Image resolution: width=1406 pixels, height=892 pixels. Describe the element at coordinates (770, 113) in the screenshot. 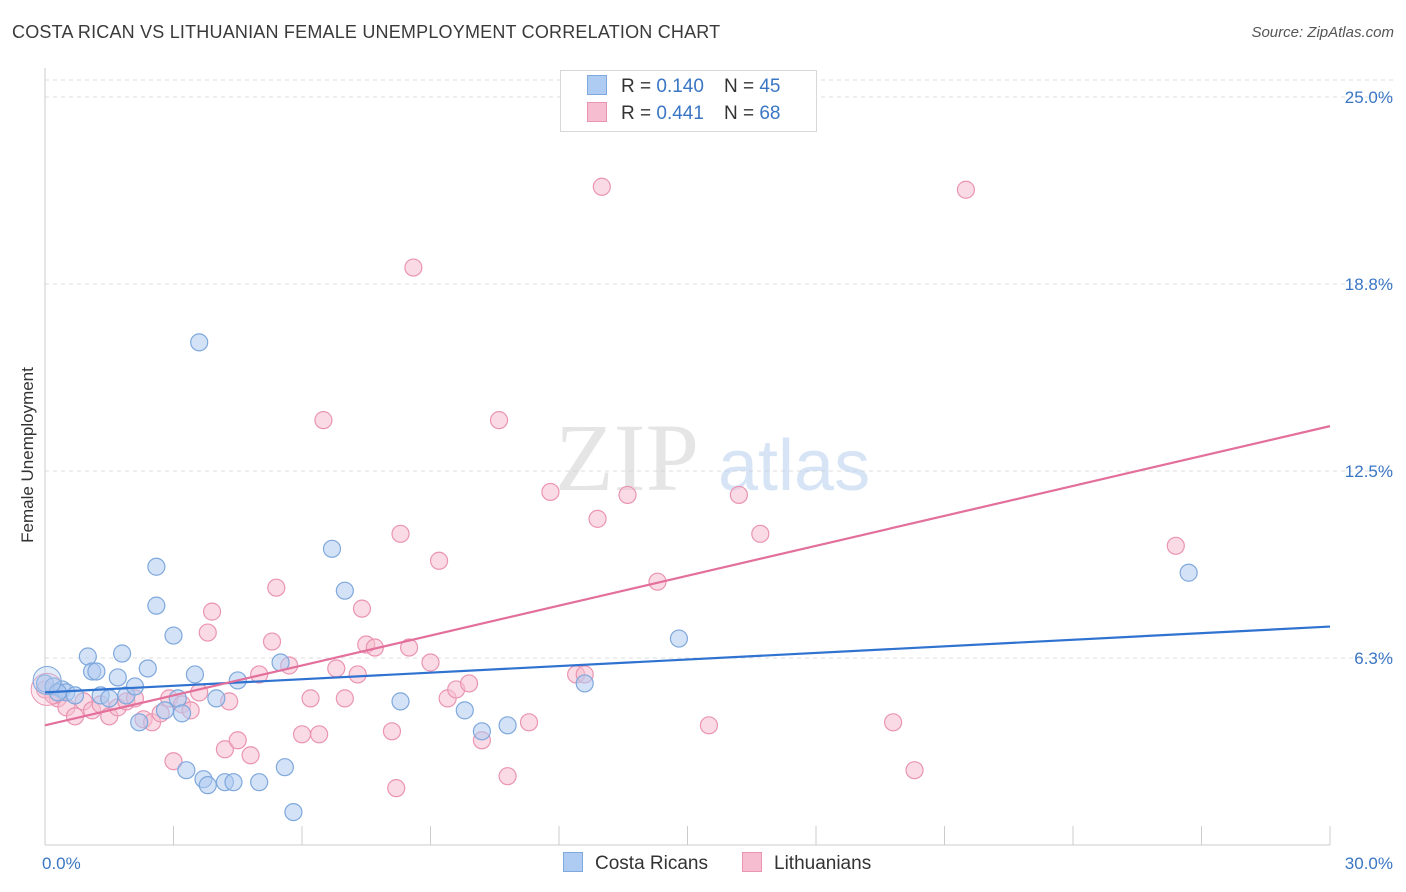

I see `n-value: 68` at that location.